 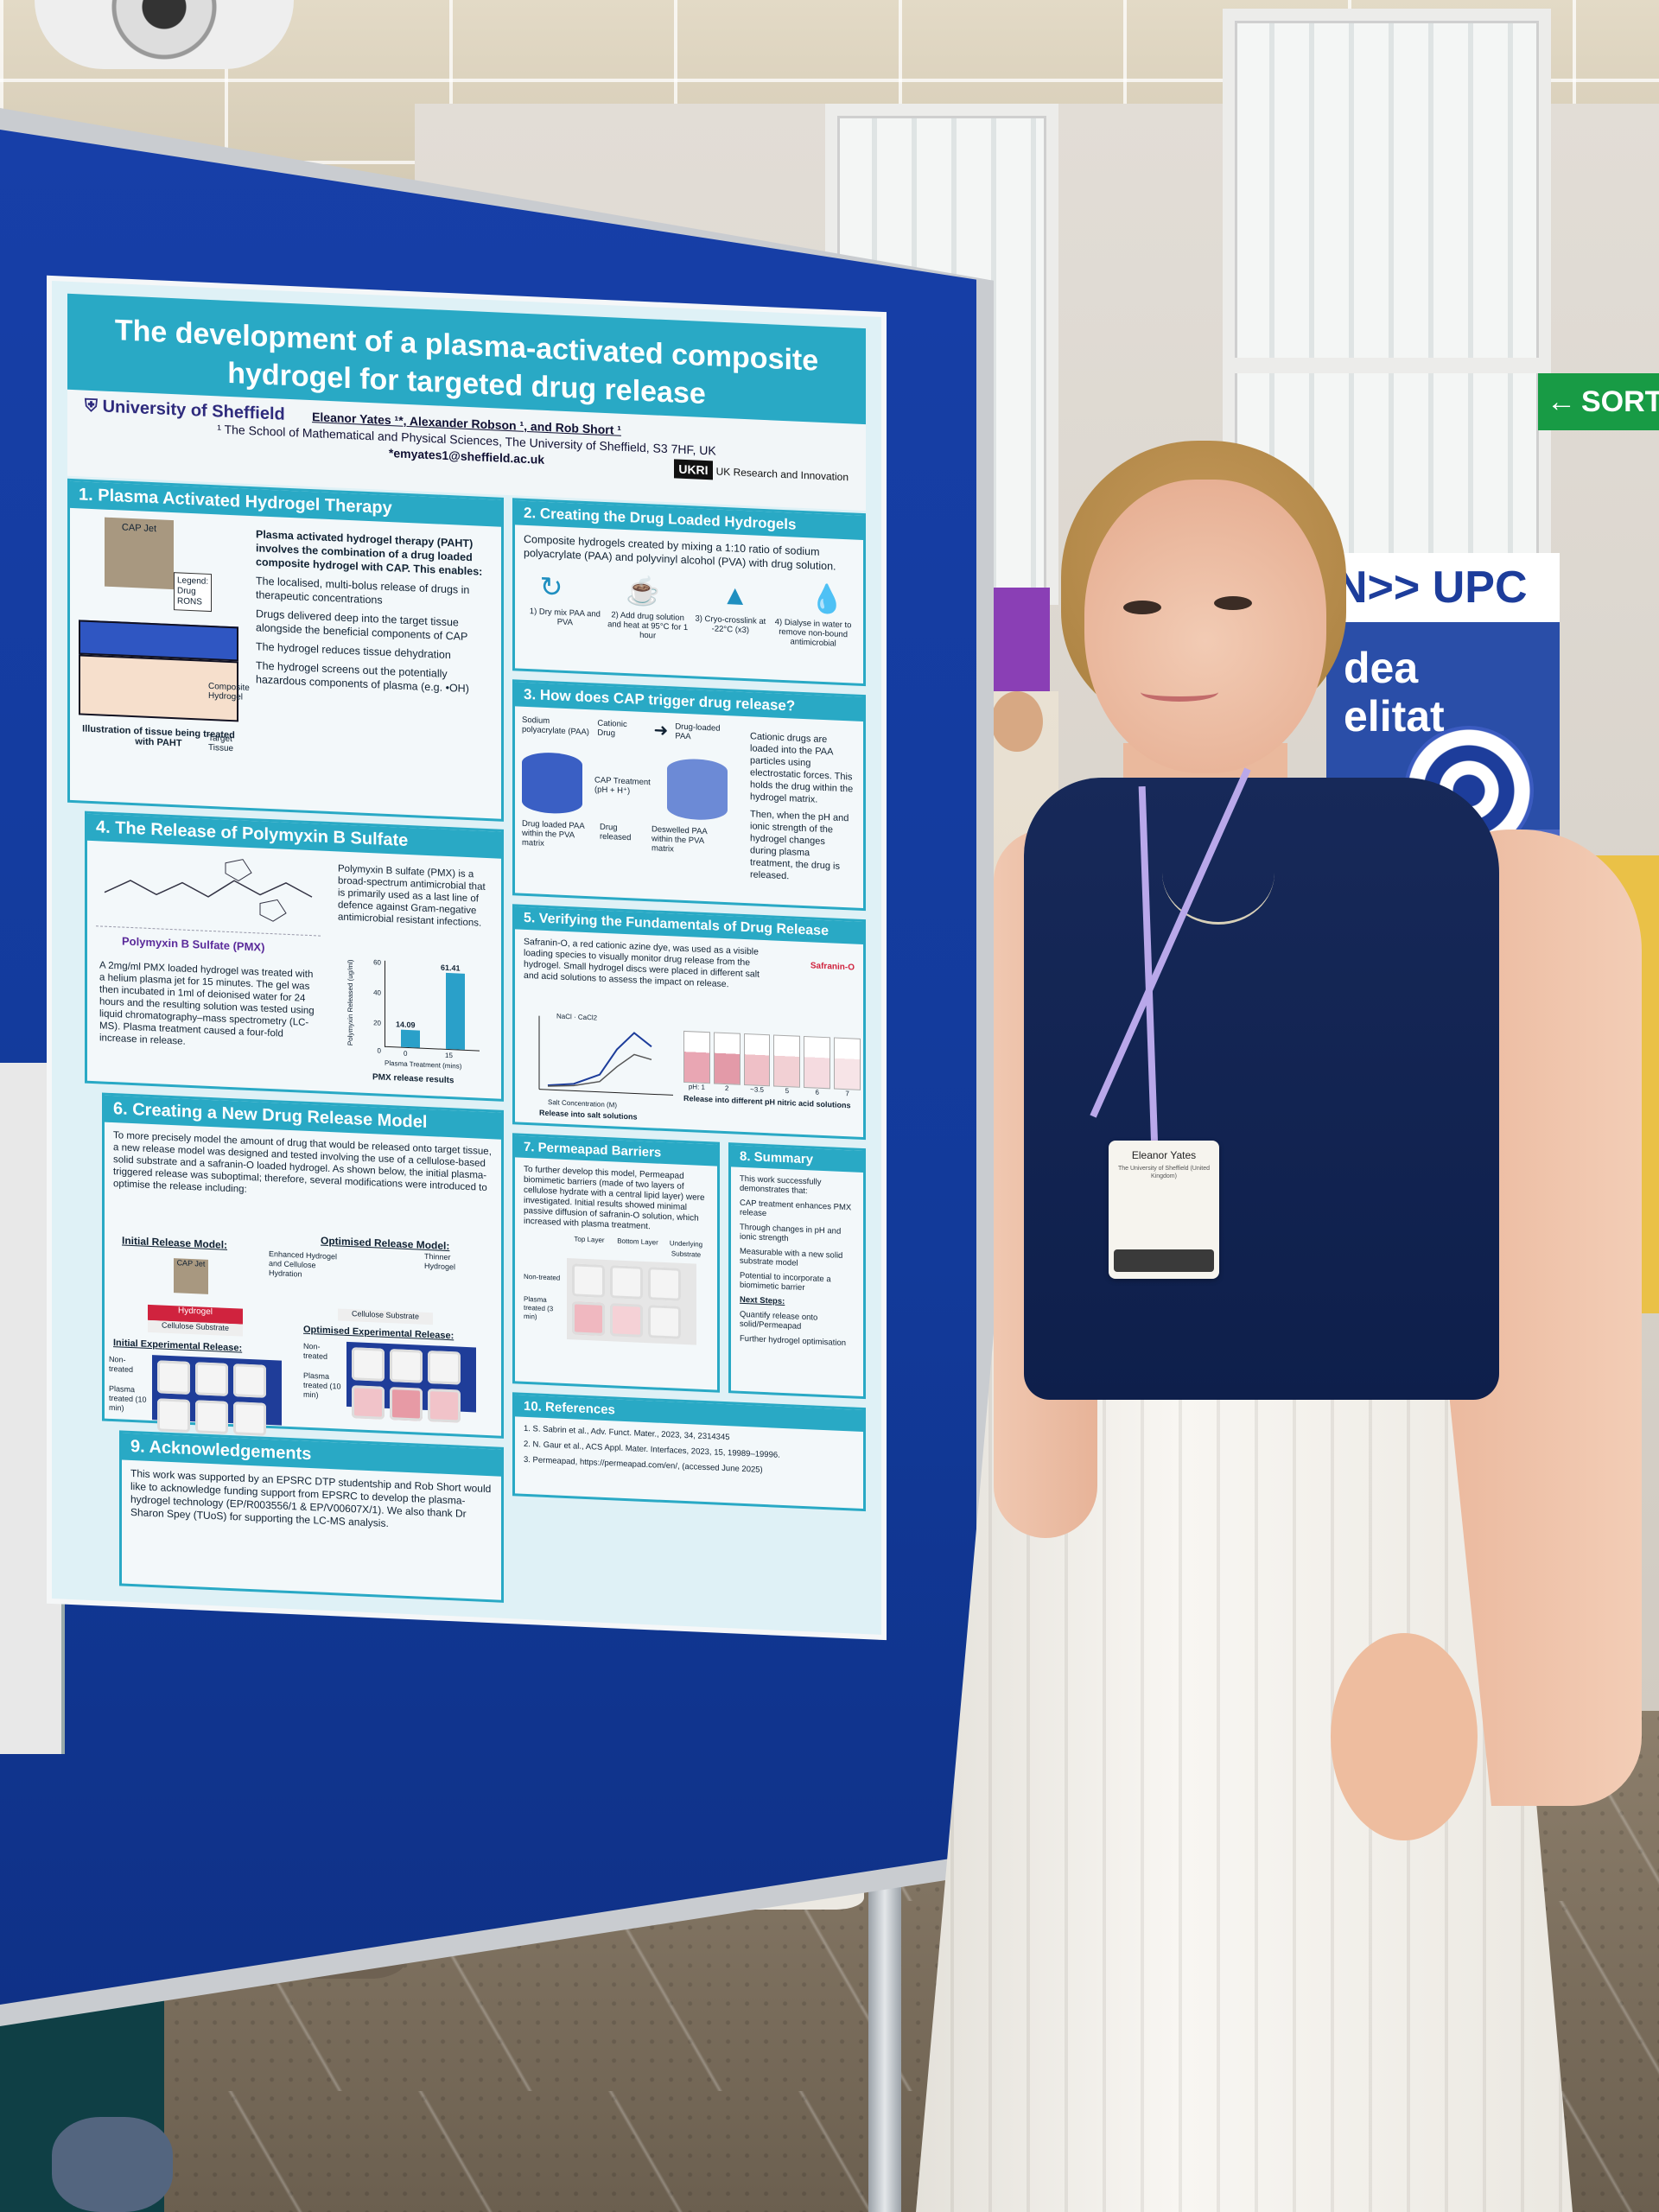 What do you see at coordinates (1561, 401) in the screenshot?
I see `arrow-left-icon: ←` at bounding box center [1561, 401].